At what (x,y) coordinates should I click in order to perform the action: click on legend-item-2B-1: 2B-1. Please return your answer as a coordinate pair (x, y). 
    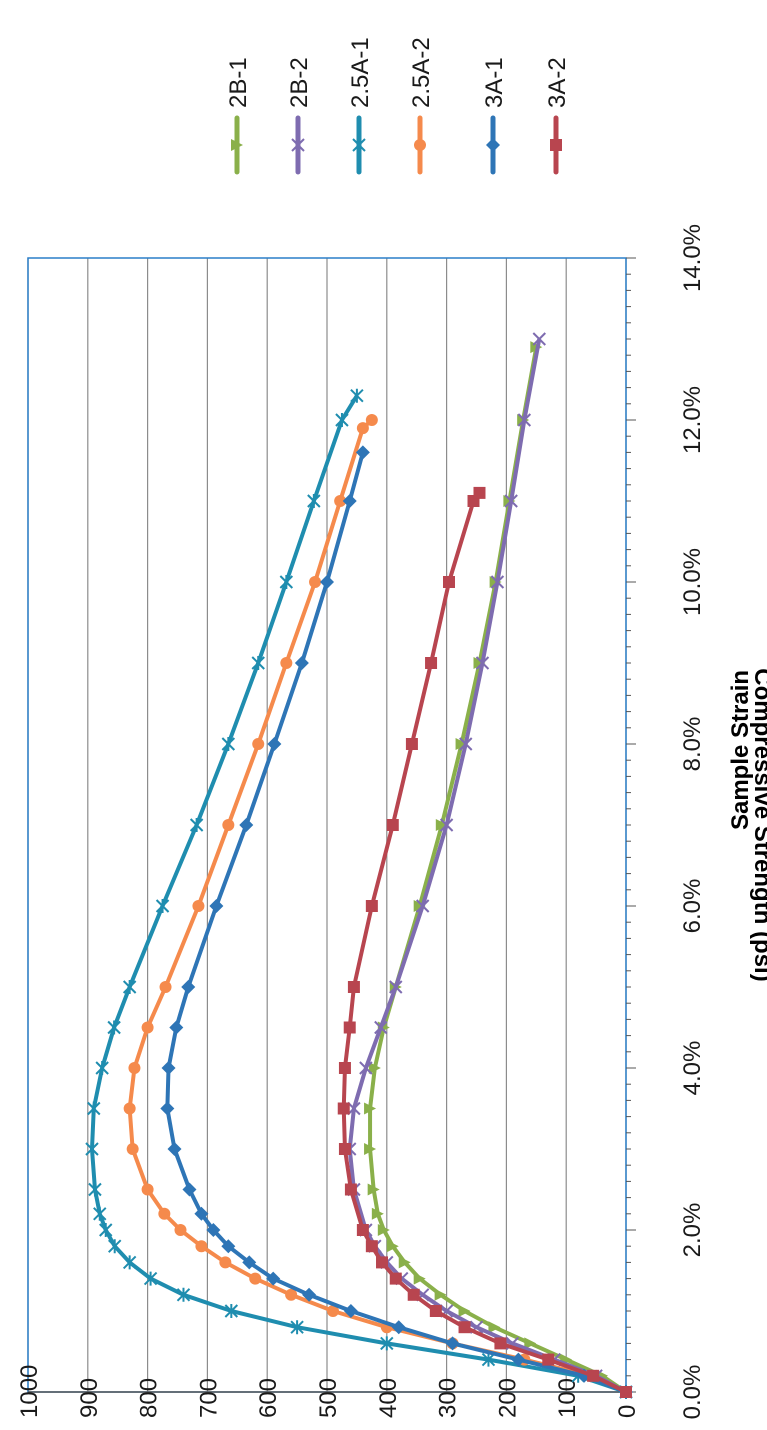
    Looking at the image, I should click on (238, 116).